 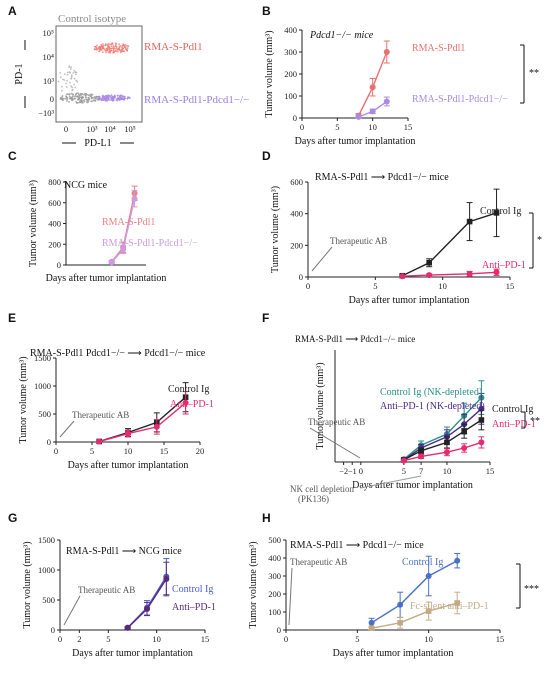 What do you see at coordinates (46, 570) in the screenshot?
I see `y-tick-label: 1000` at bounding box center [46, 570].